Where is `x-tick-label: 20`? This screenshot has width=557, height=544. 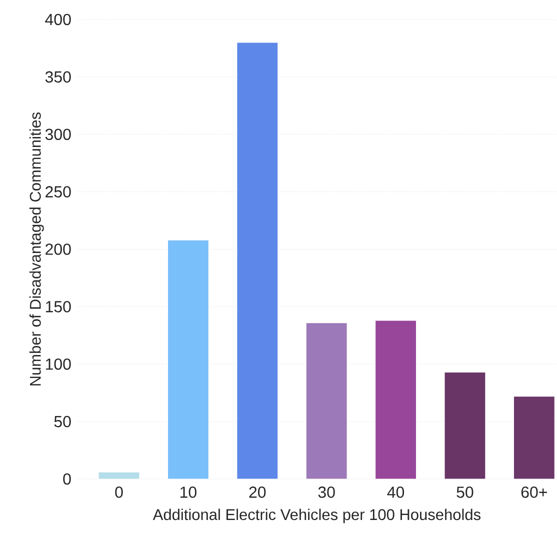 x-tick-label: 20 is located at coordinates (257, 492).